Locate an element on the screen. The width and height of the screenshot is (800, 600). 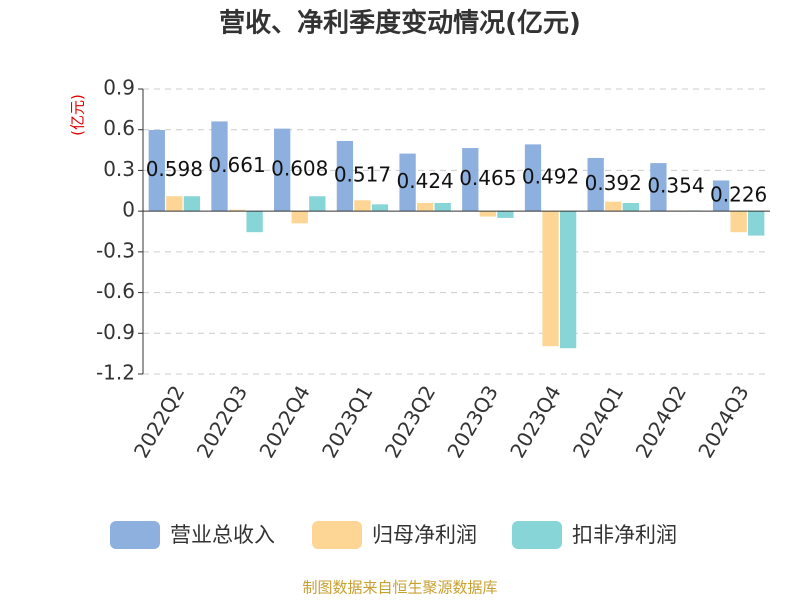
x-tick-label: 2023Q3 is located at coordinates (472, 421).